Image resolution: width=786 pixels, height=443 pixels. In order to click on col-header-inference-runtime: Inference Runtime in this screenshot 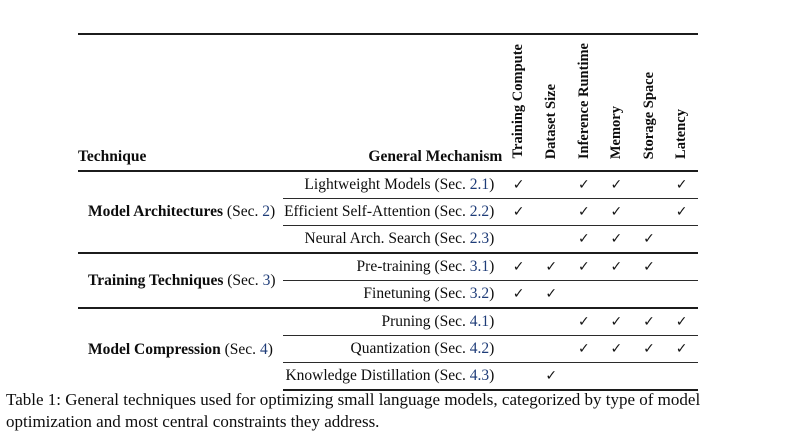, I will do `click(584, 103)`.